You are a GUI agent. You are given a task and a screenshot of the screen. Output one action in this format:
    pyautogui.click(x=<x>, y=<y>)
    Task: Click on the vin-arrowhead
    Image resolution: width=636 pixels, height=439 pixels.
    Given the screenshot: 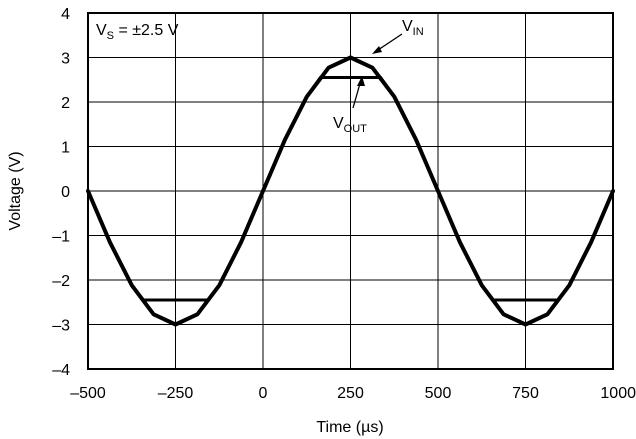 What is the action you would take?
    pyautogui.click(x=377, y=50)
    